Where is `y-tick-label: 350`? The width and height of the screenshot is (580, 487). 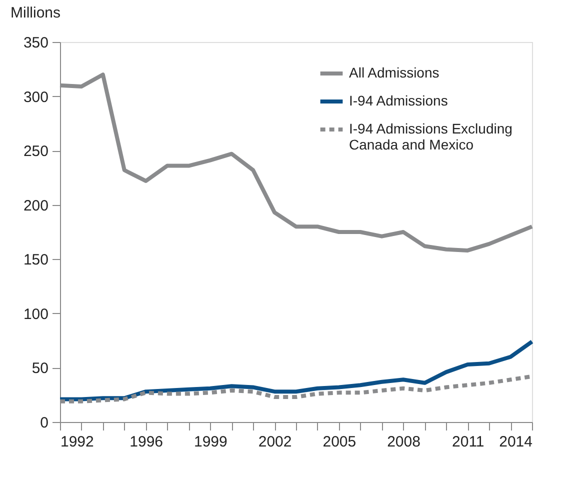 y-tick-label: 350 is located at coordinates (35, 43).